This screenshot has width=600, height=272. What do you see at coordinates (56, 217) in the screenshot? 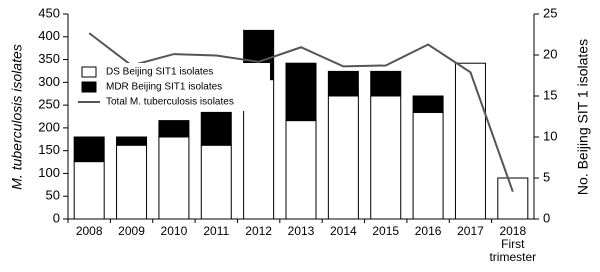
I see `y-tick-label: 0` at bounding box center [56, 217].